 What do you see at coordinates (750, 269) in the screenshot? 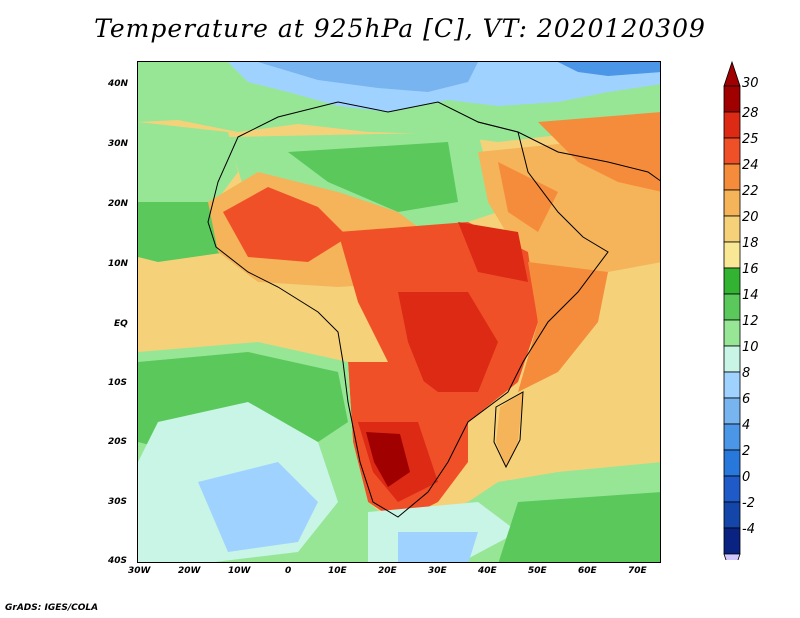
I see `colorbar-label-16: 16` at bounding box center [750, 269].